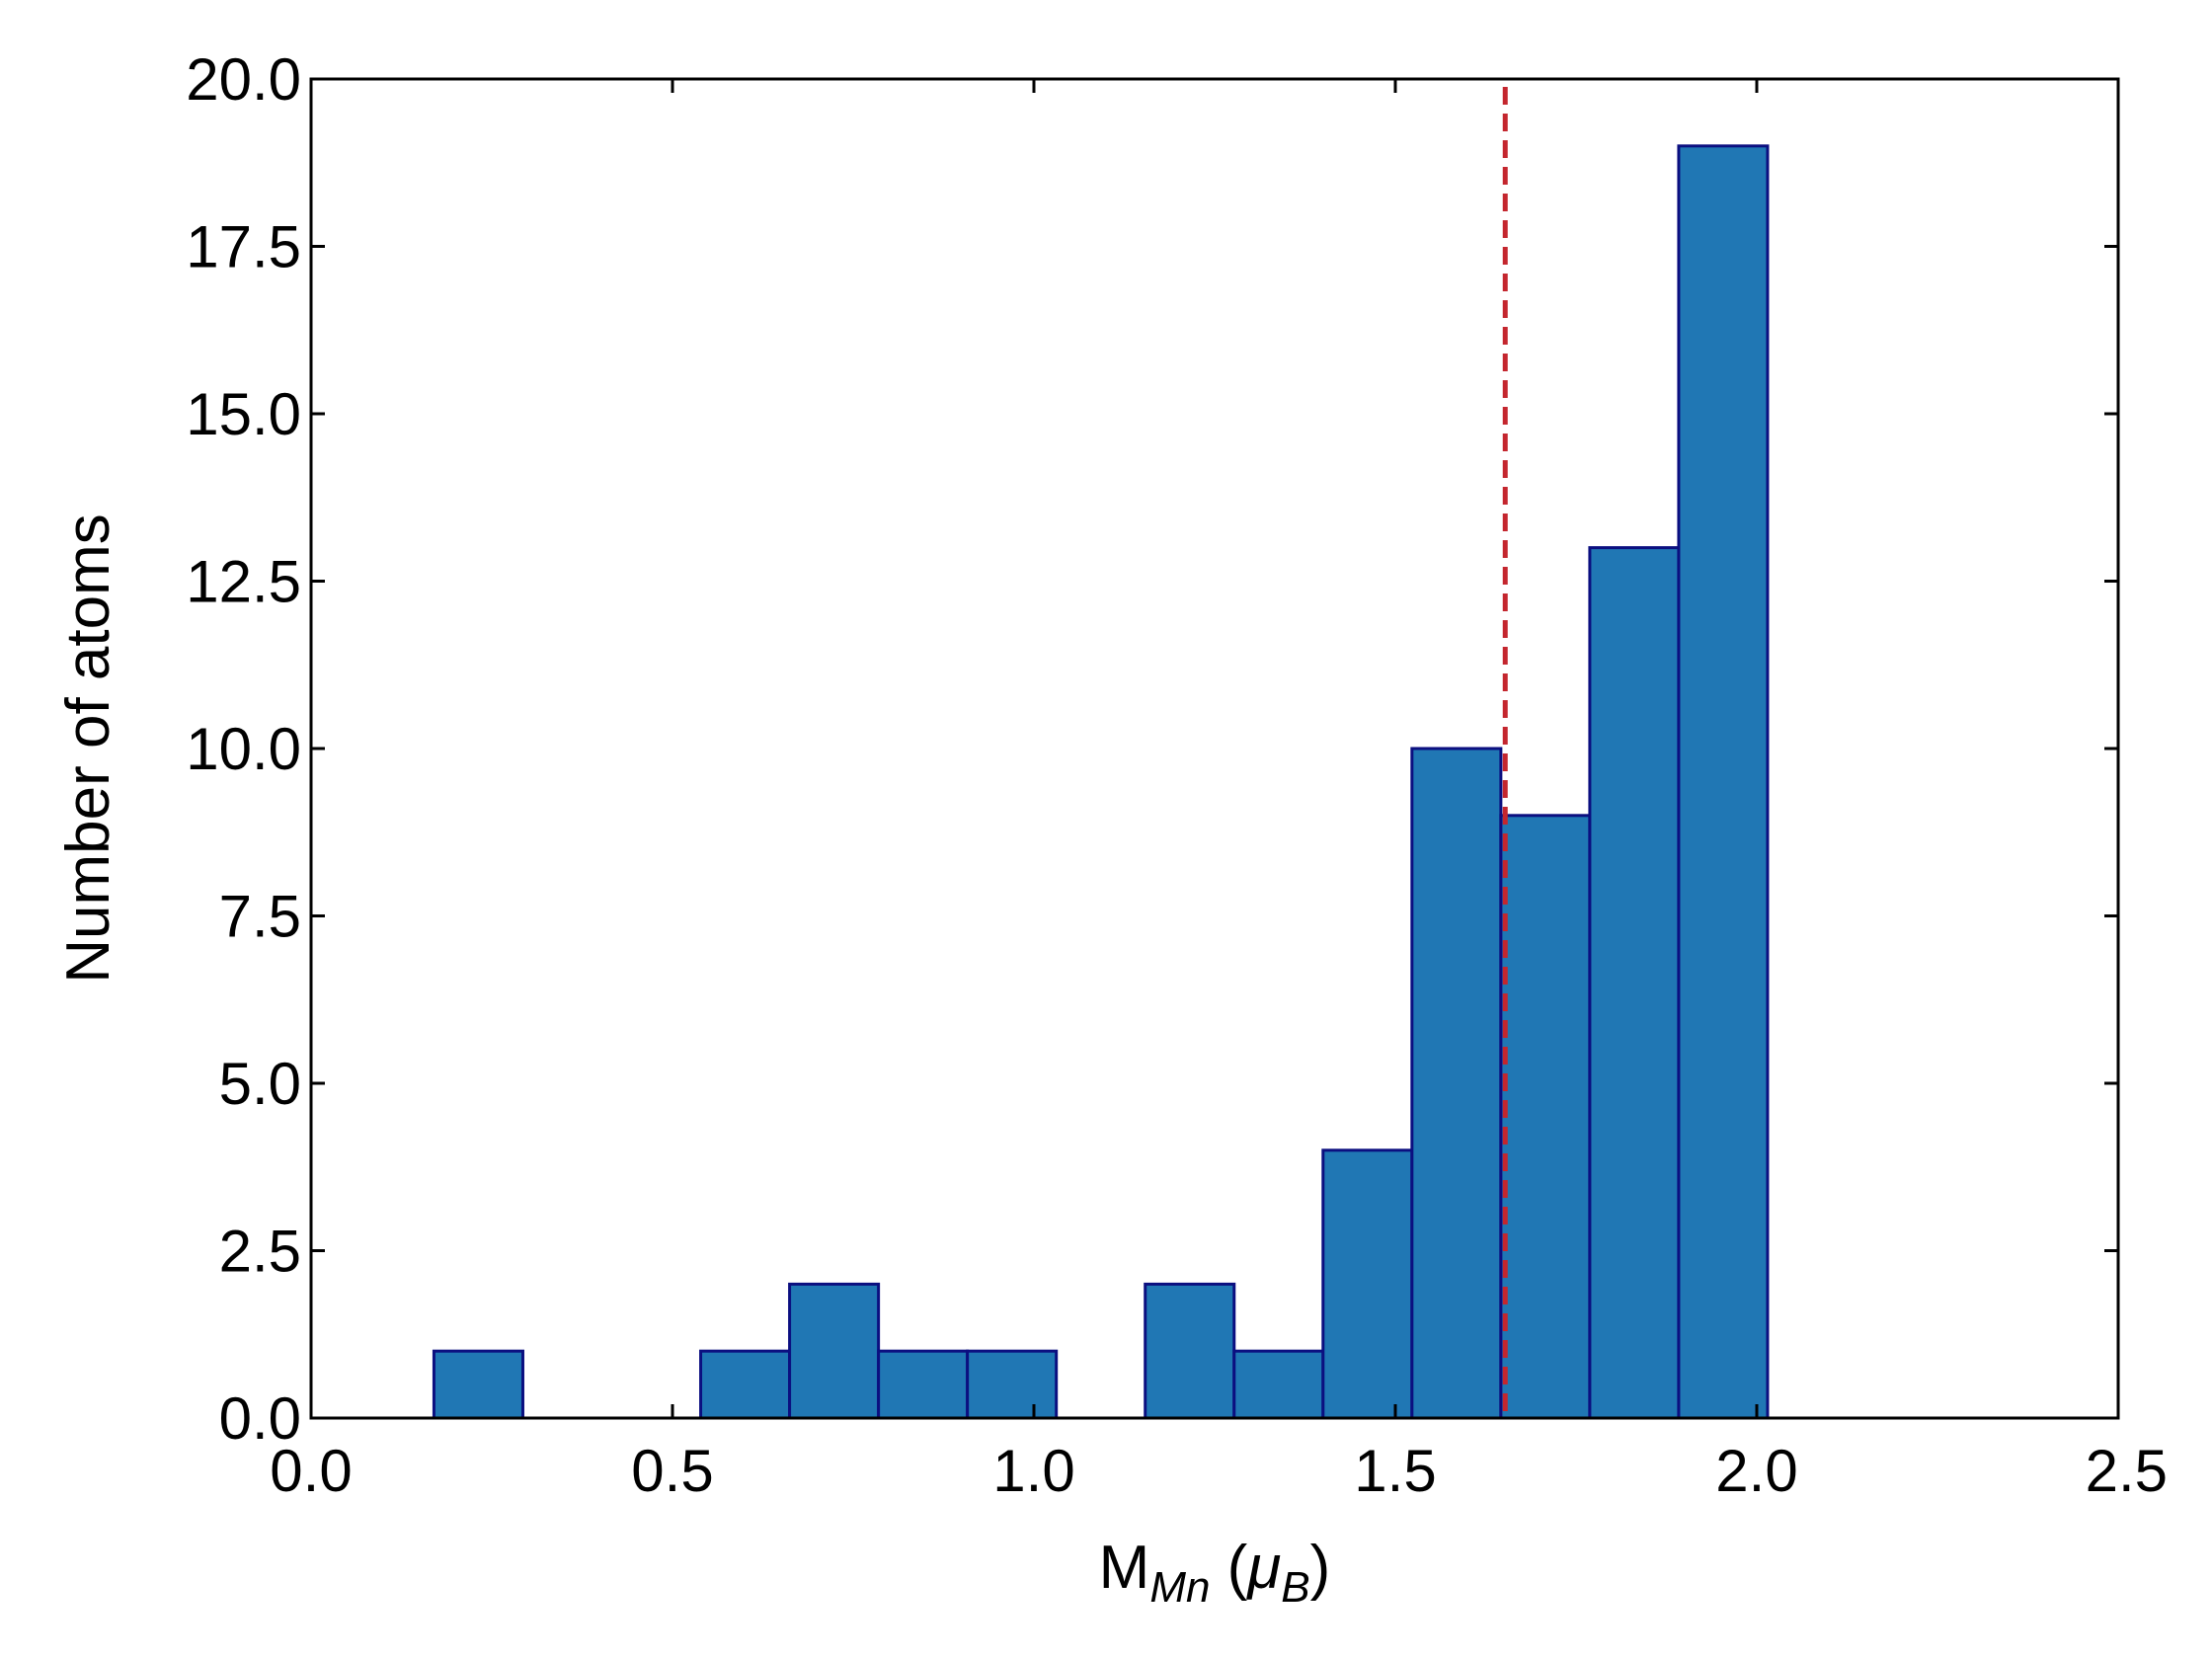 Image resolution: width=2212 pixels, height=1659 pixels. Describe the element at coordinates (260, 1252) in the screenshot. I see `y-tick-label-1: 2.5` at that location.